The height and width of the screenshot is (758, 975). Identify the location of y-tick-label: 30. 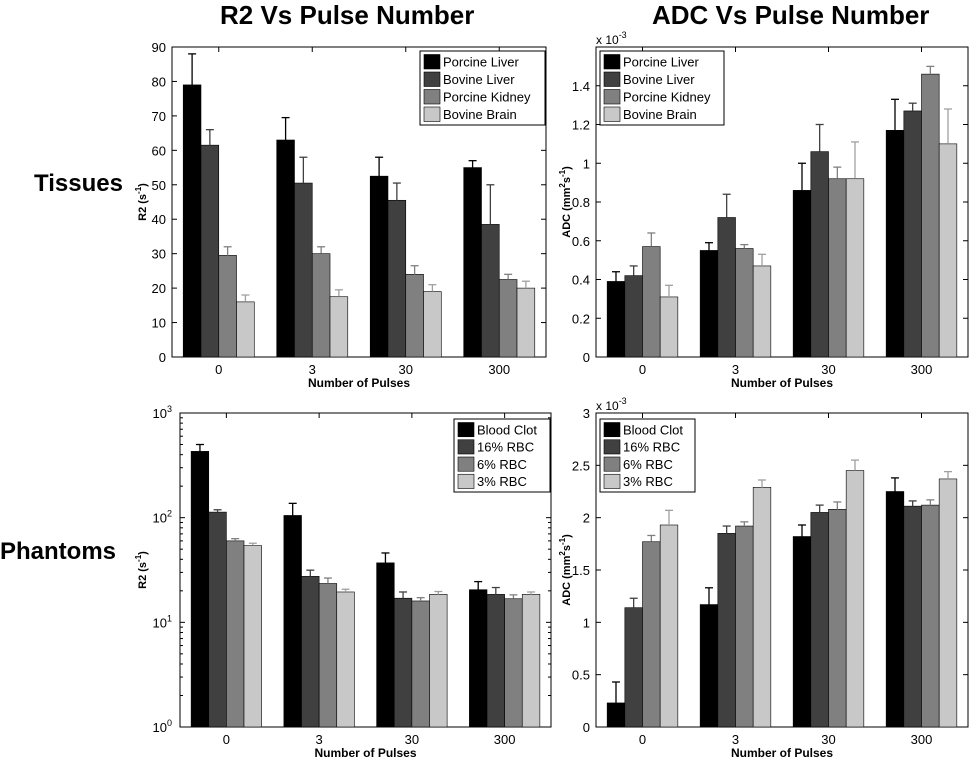
(159, 254).